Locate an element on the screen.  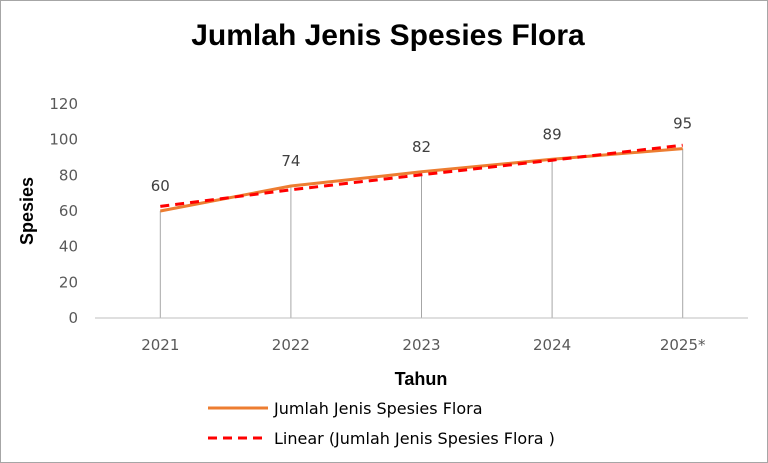
data-label: 60 is located at coordinates (160, 186).